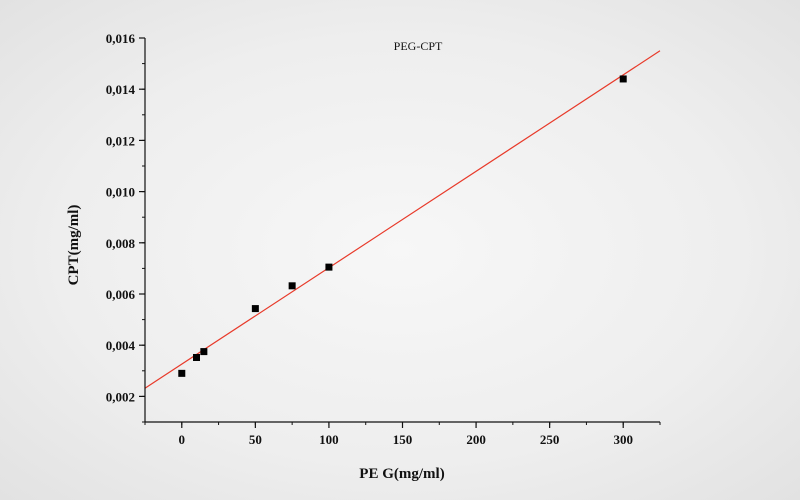  What do you see at coordinates (476, 439) in the screenshot?
I see `x-tick-label: 200` at bounding box center [476, 439].